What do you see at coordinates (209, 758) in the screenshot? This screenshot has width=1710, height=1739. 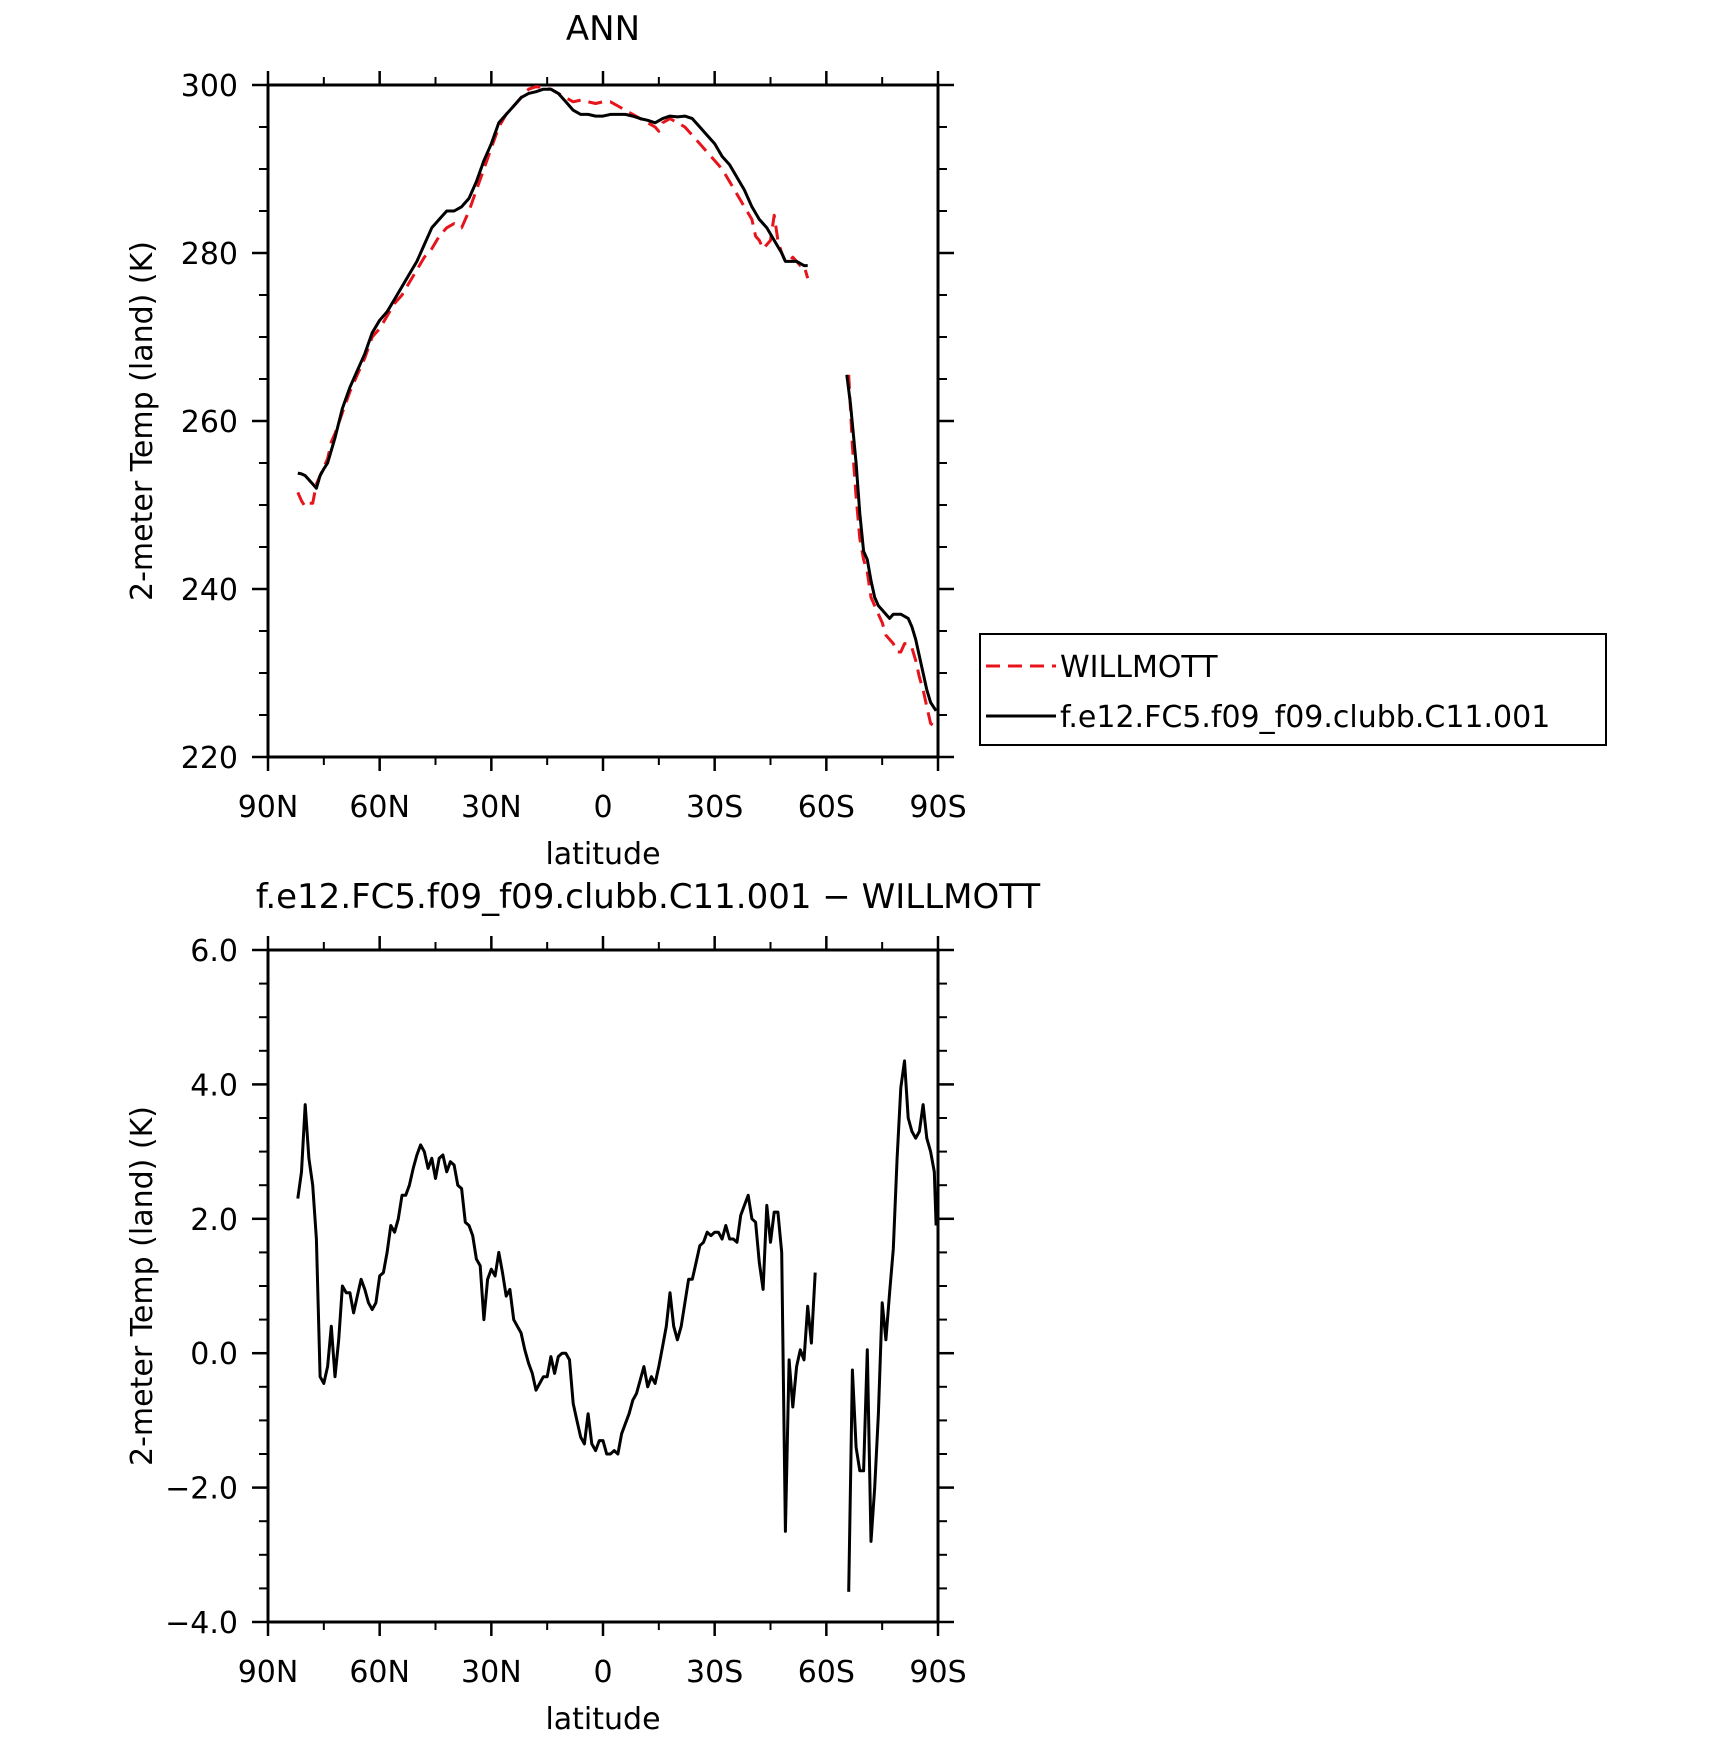 I see `y-tick-label: 220` at bounding box center [209, 758].